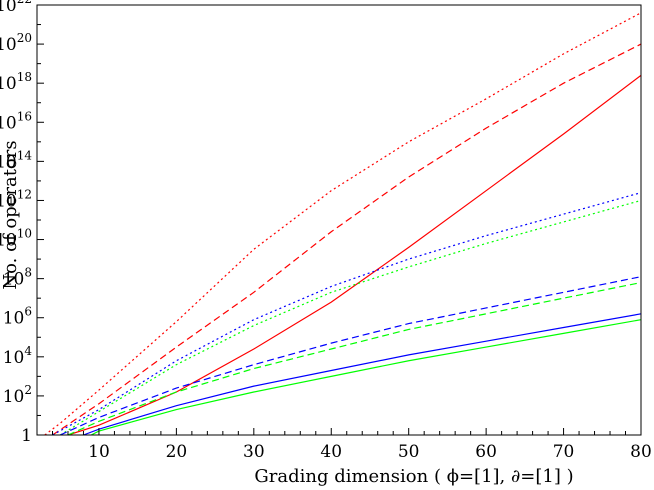 The image size is (654, 490). I want to click on y-tick-label: 10⁸, so click(17, 278).